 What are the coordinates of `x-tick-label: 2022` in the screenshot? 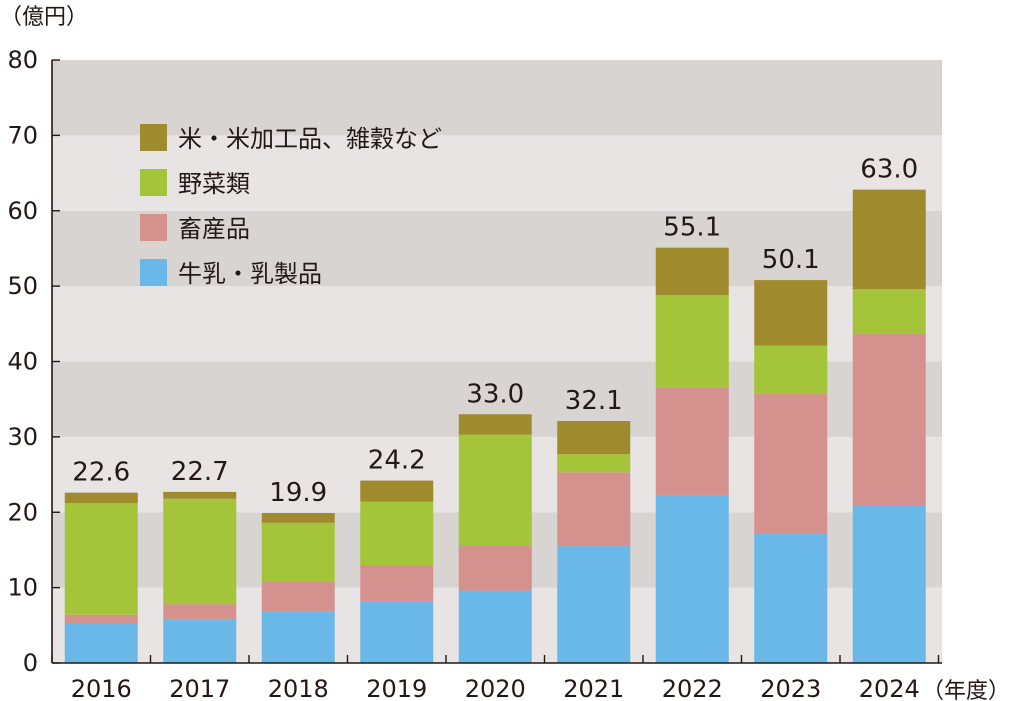 It's located at (692, 688).